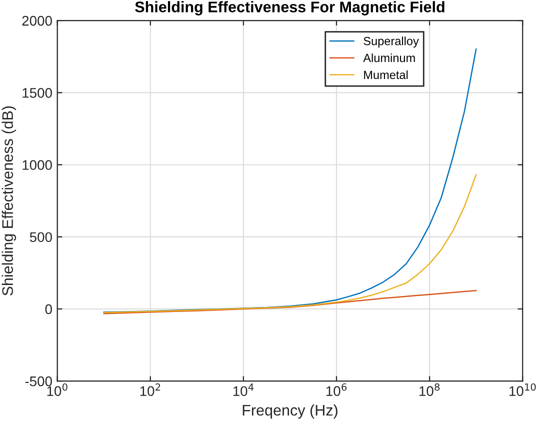 This screenshot has height=437, width=536. What do you see at coordinates (37, 93) in the screenshot?
I see `y-tick-label: 1500` at bounding box center [37, 93].